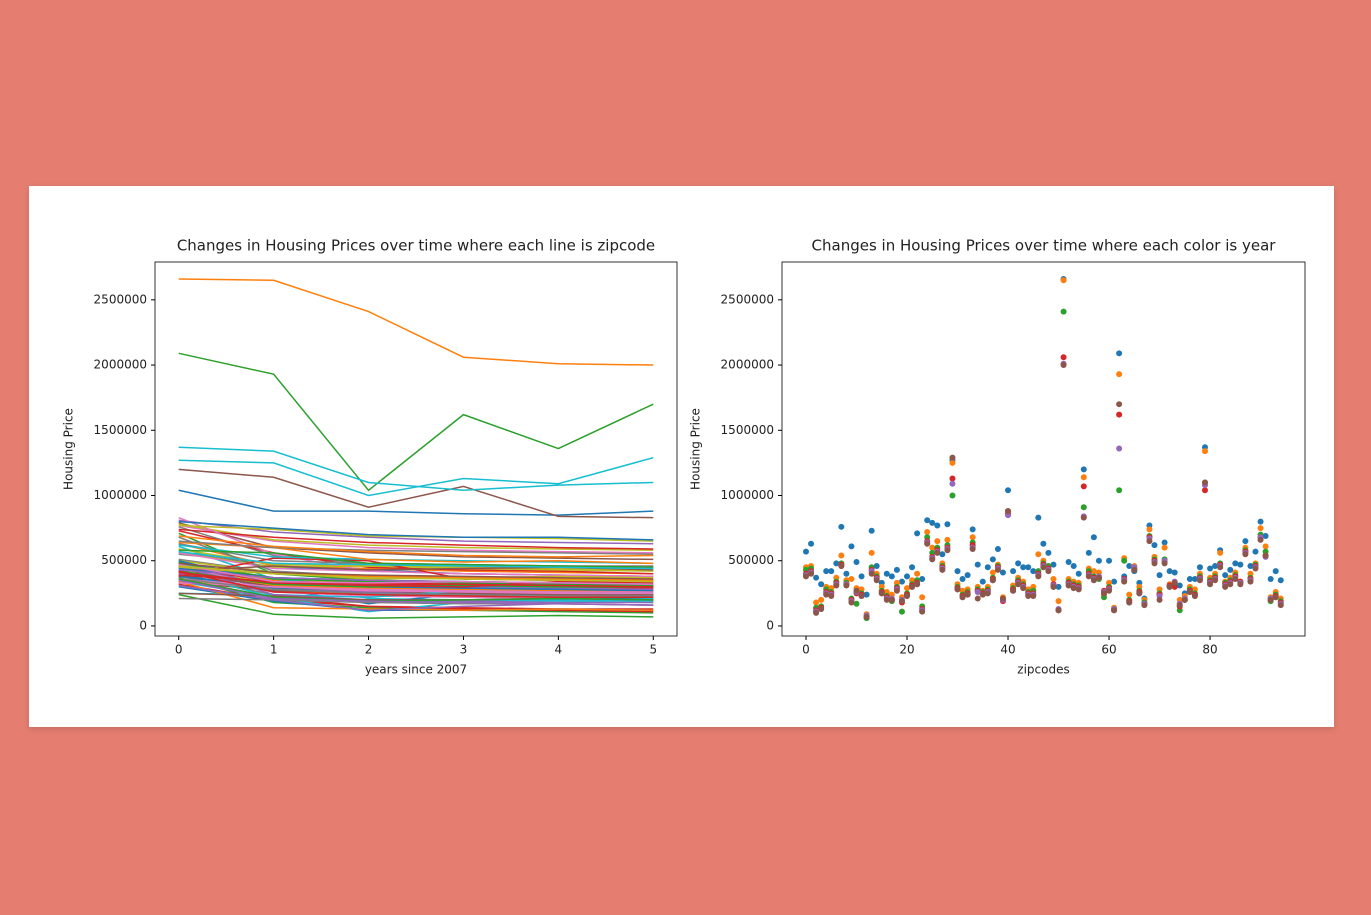 This screenshot has width=1371, height=915. I want to click on y-tick-label: 2000000, so click(120, 365).